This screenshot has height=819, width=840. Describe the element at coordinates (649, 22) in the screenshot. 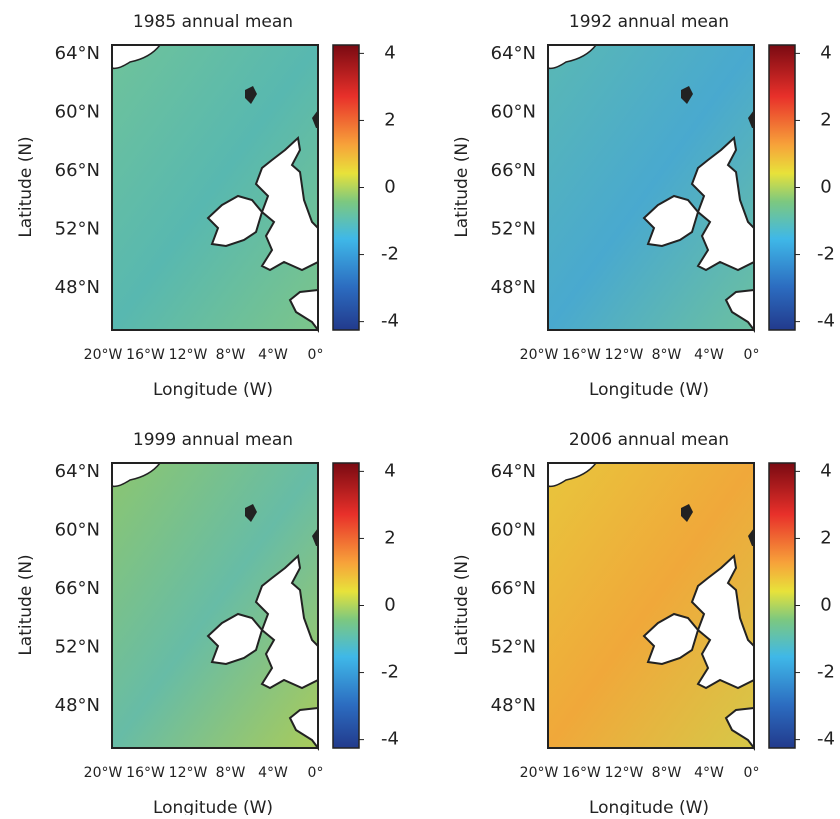

I see `panel-title: 1992 annual mean` at that location.